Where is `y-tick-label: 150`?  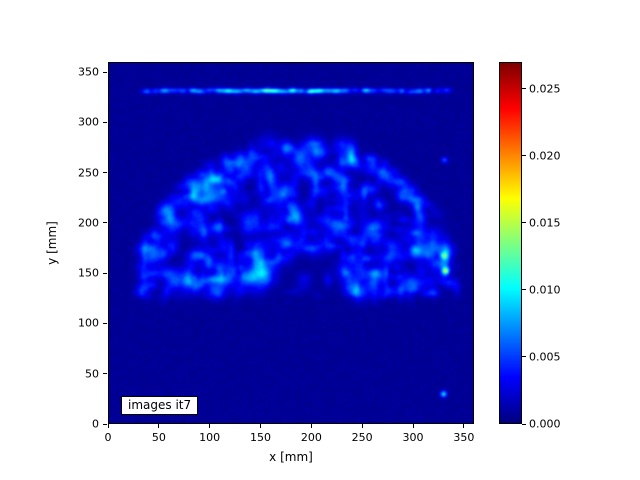 y-tick-label: 150 is located at coordinates (88, 273).